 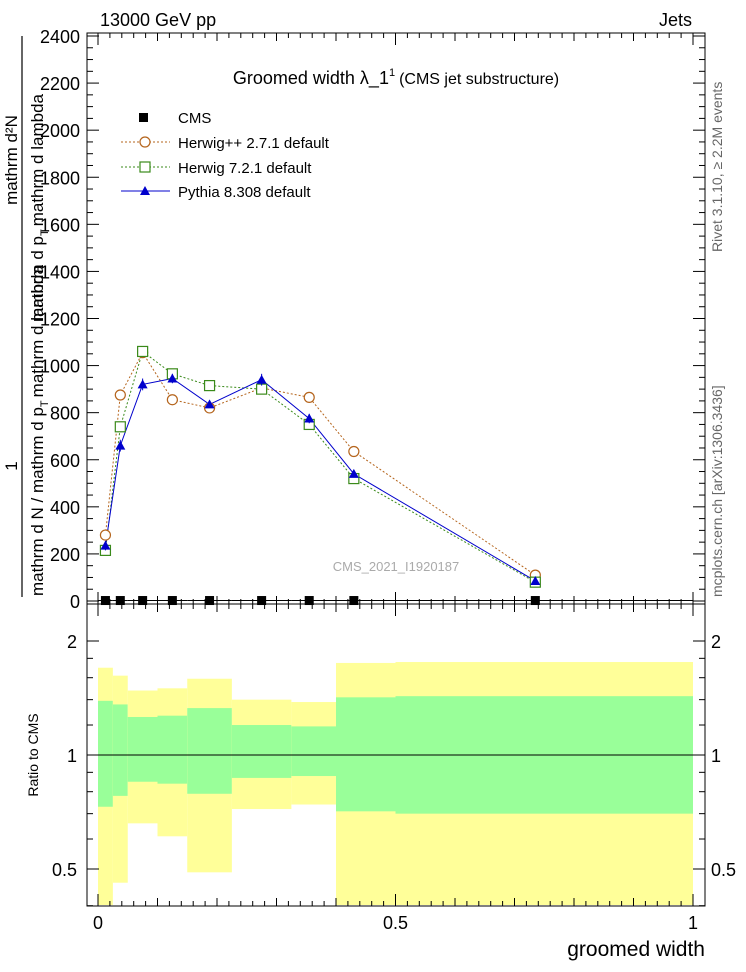 I want to click on y-tick-label: 1800, so click(x=60, y=178).